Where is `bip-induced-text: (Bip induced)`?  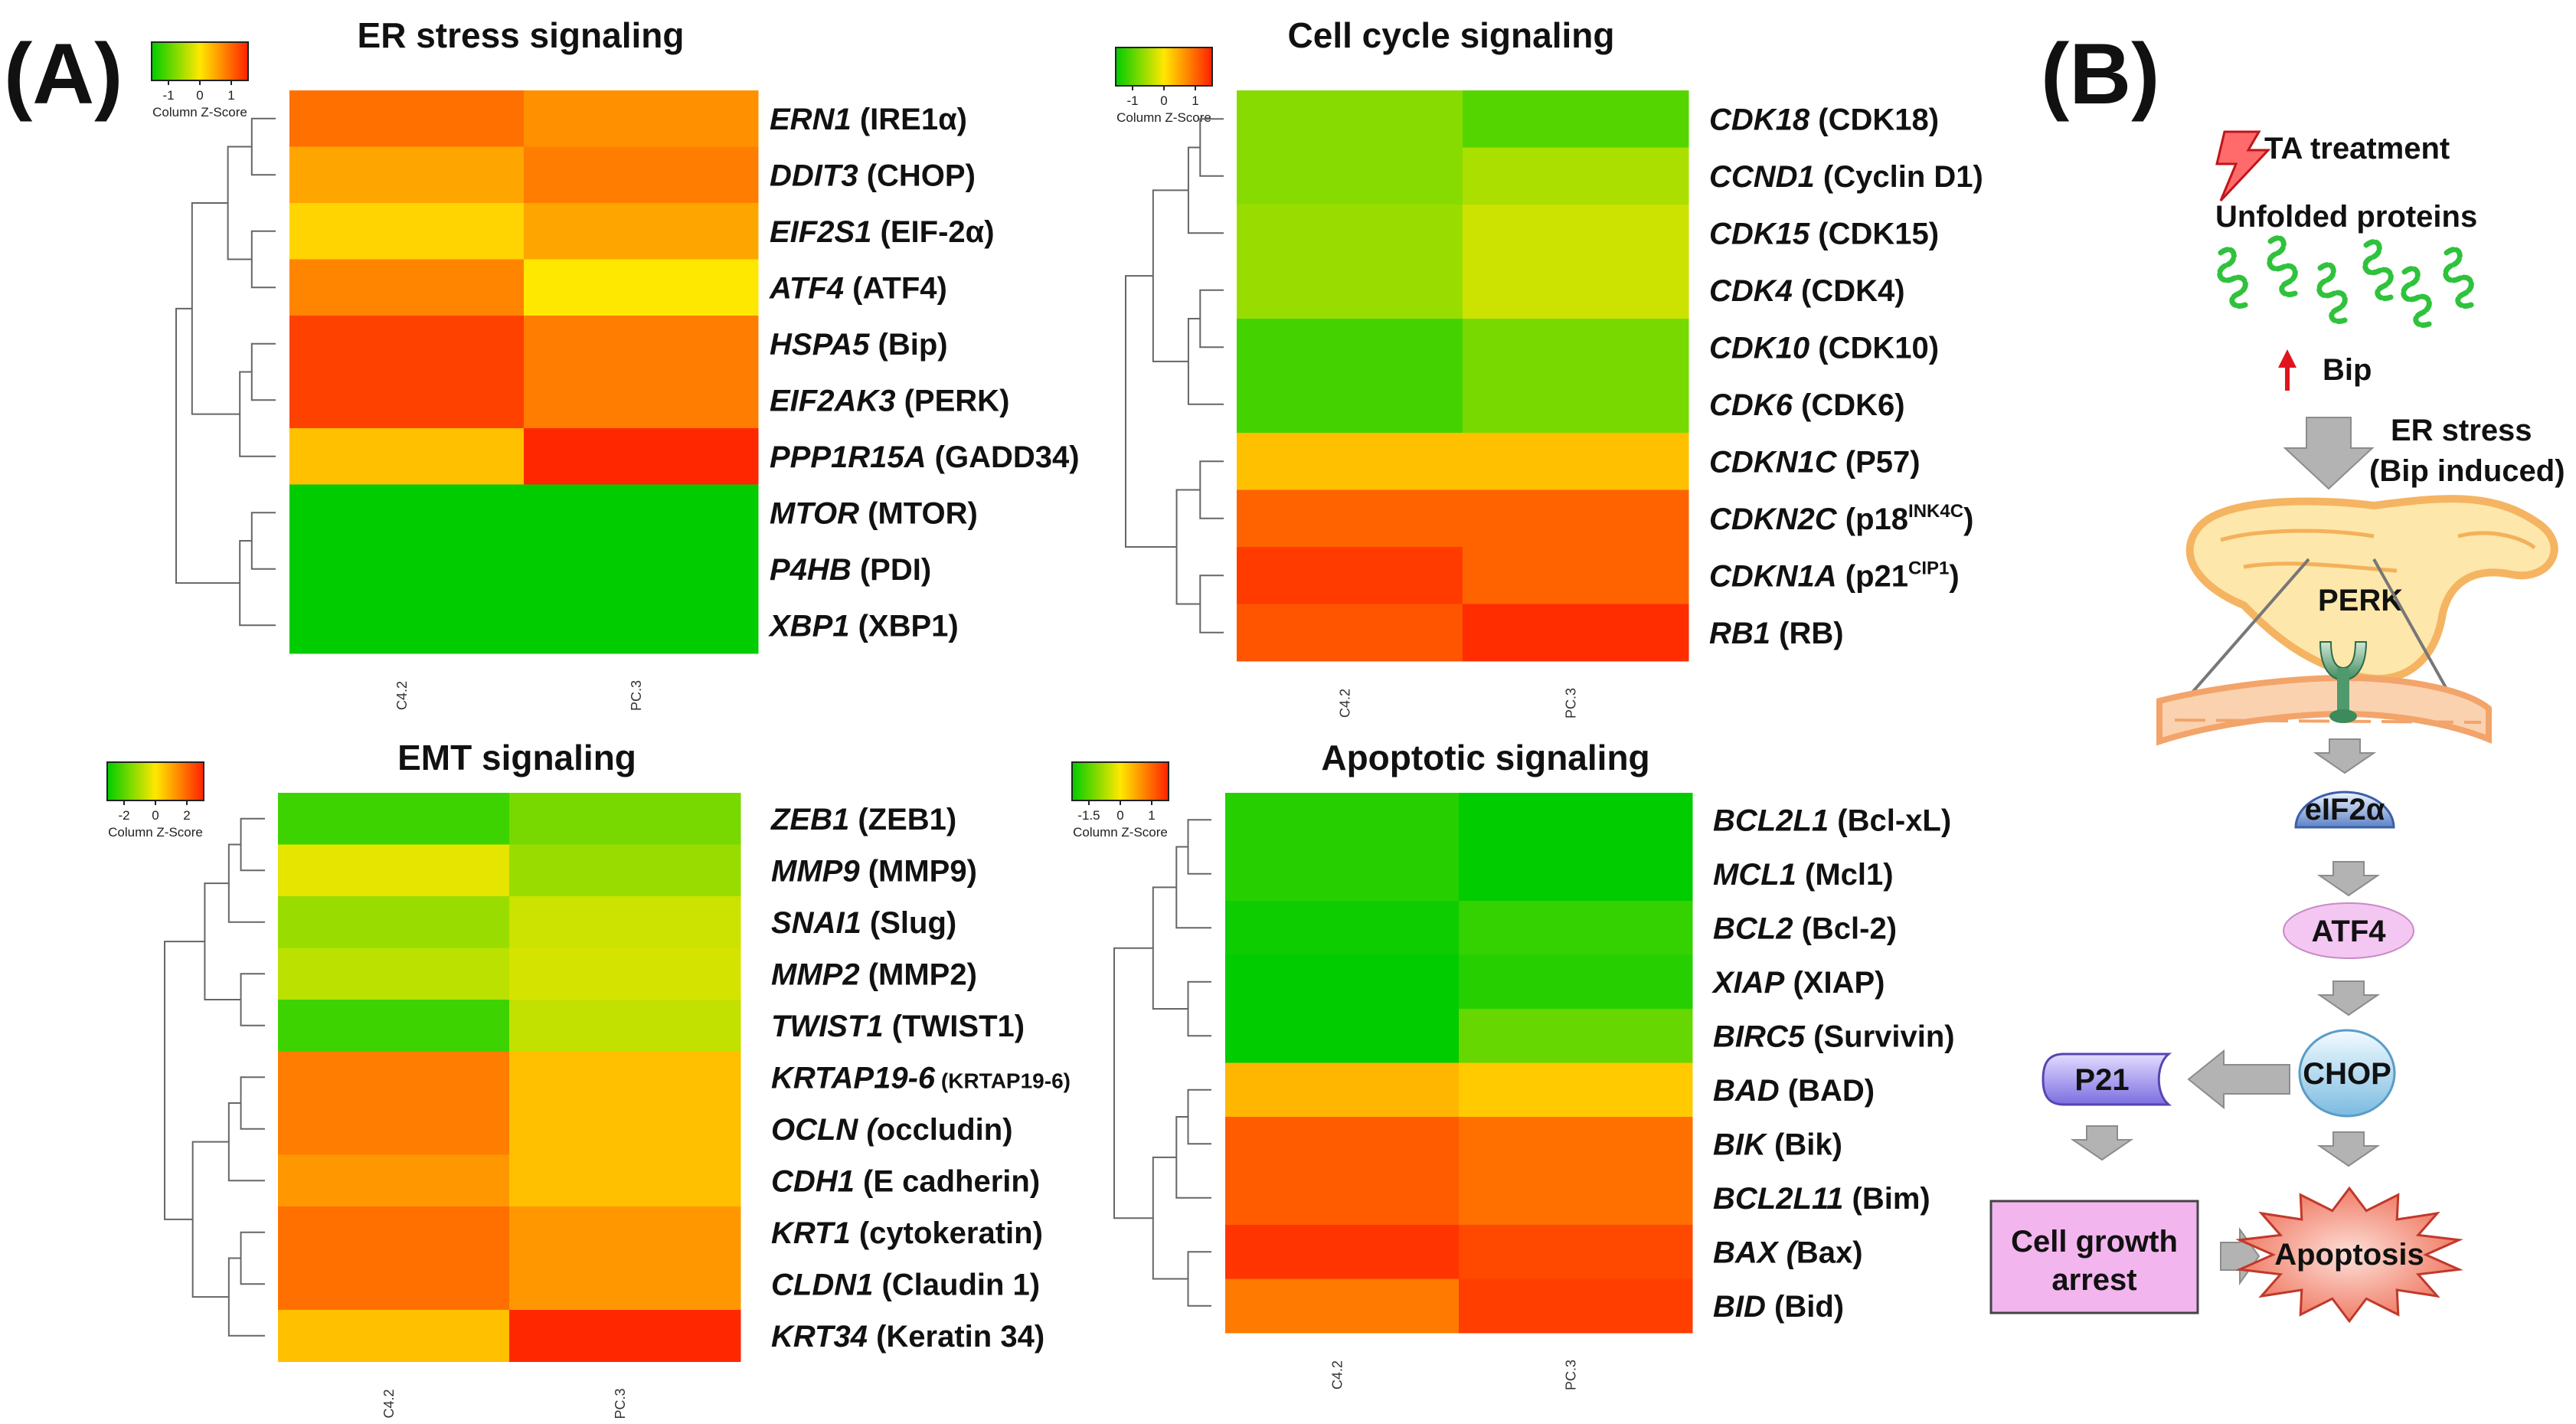 bip-induced-text: (Bip induced) is located at coordinates (2467, 471).